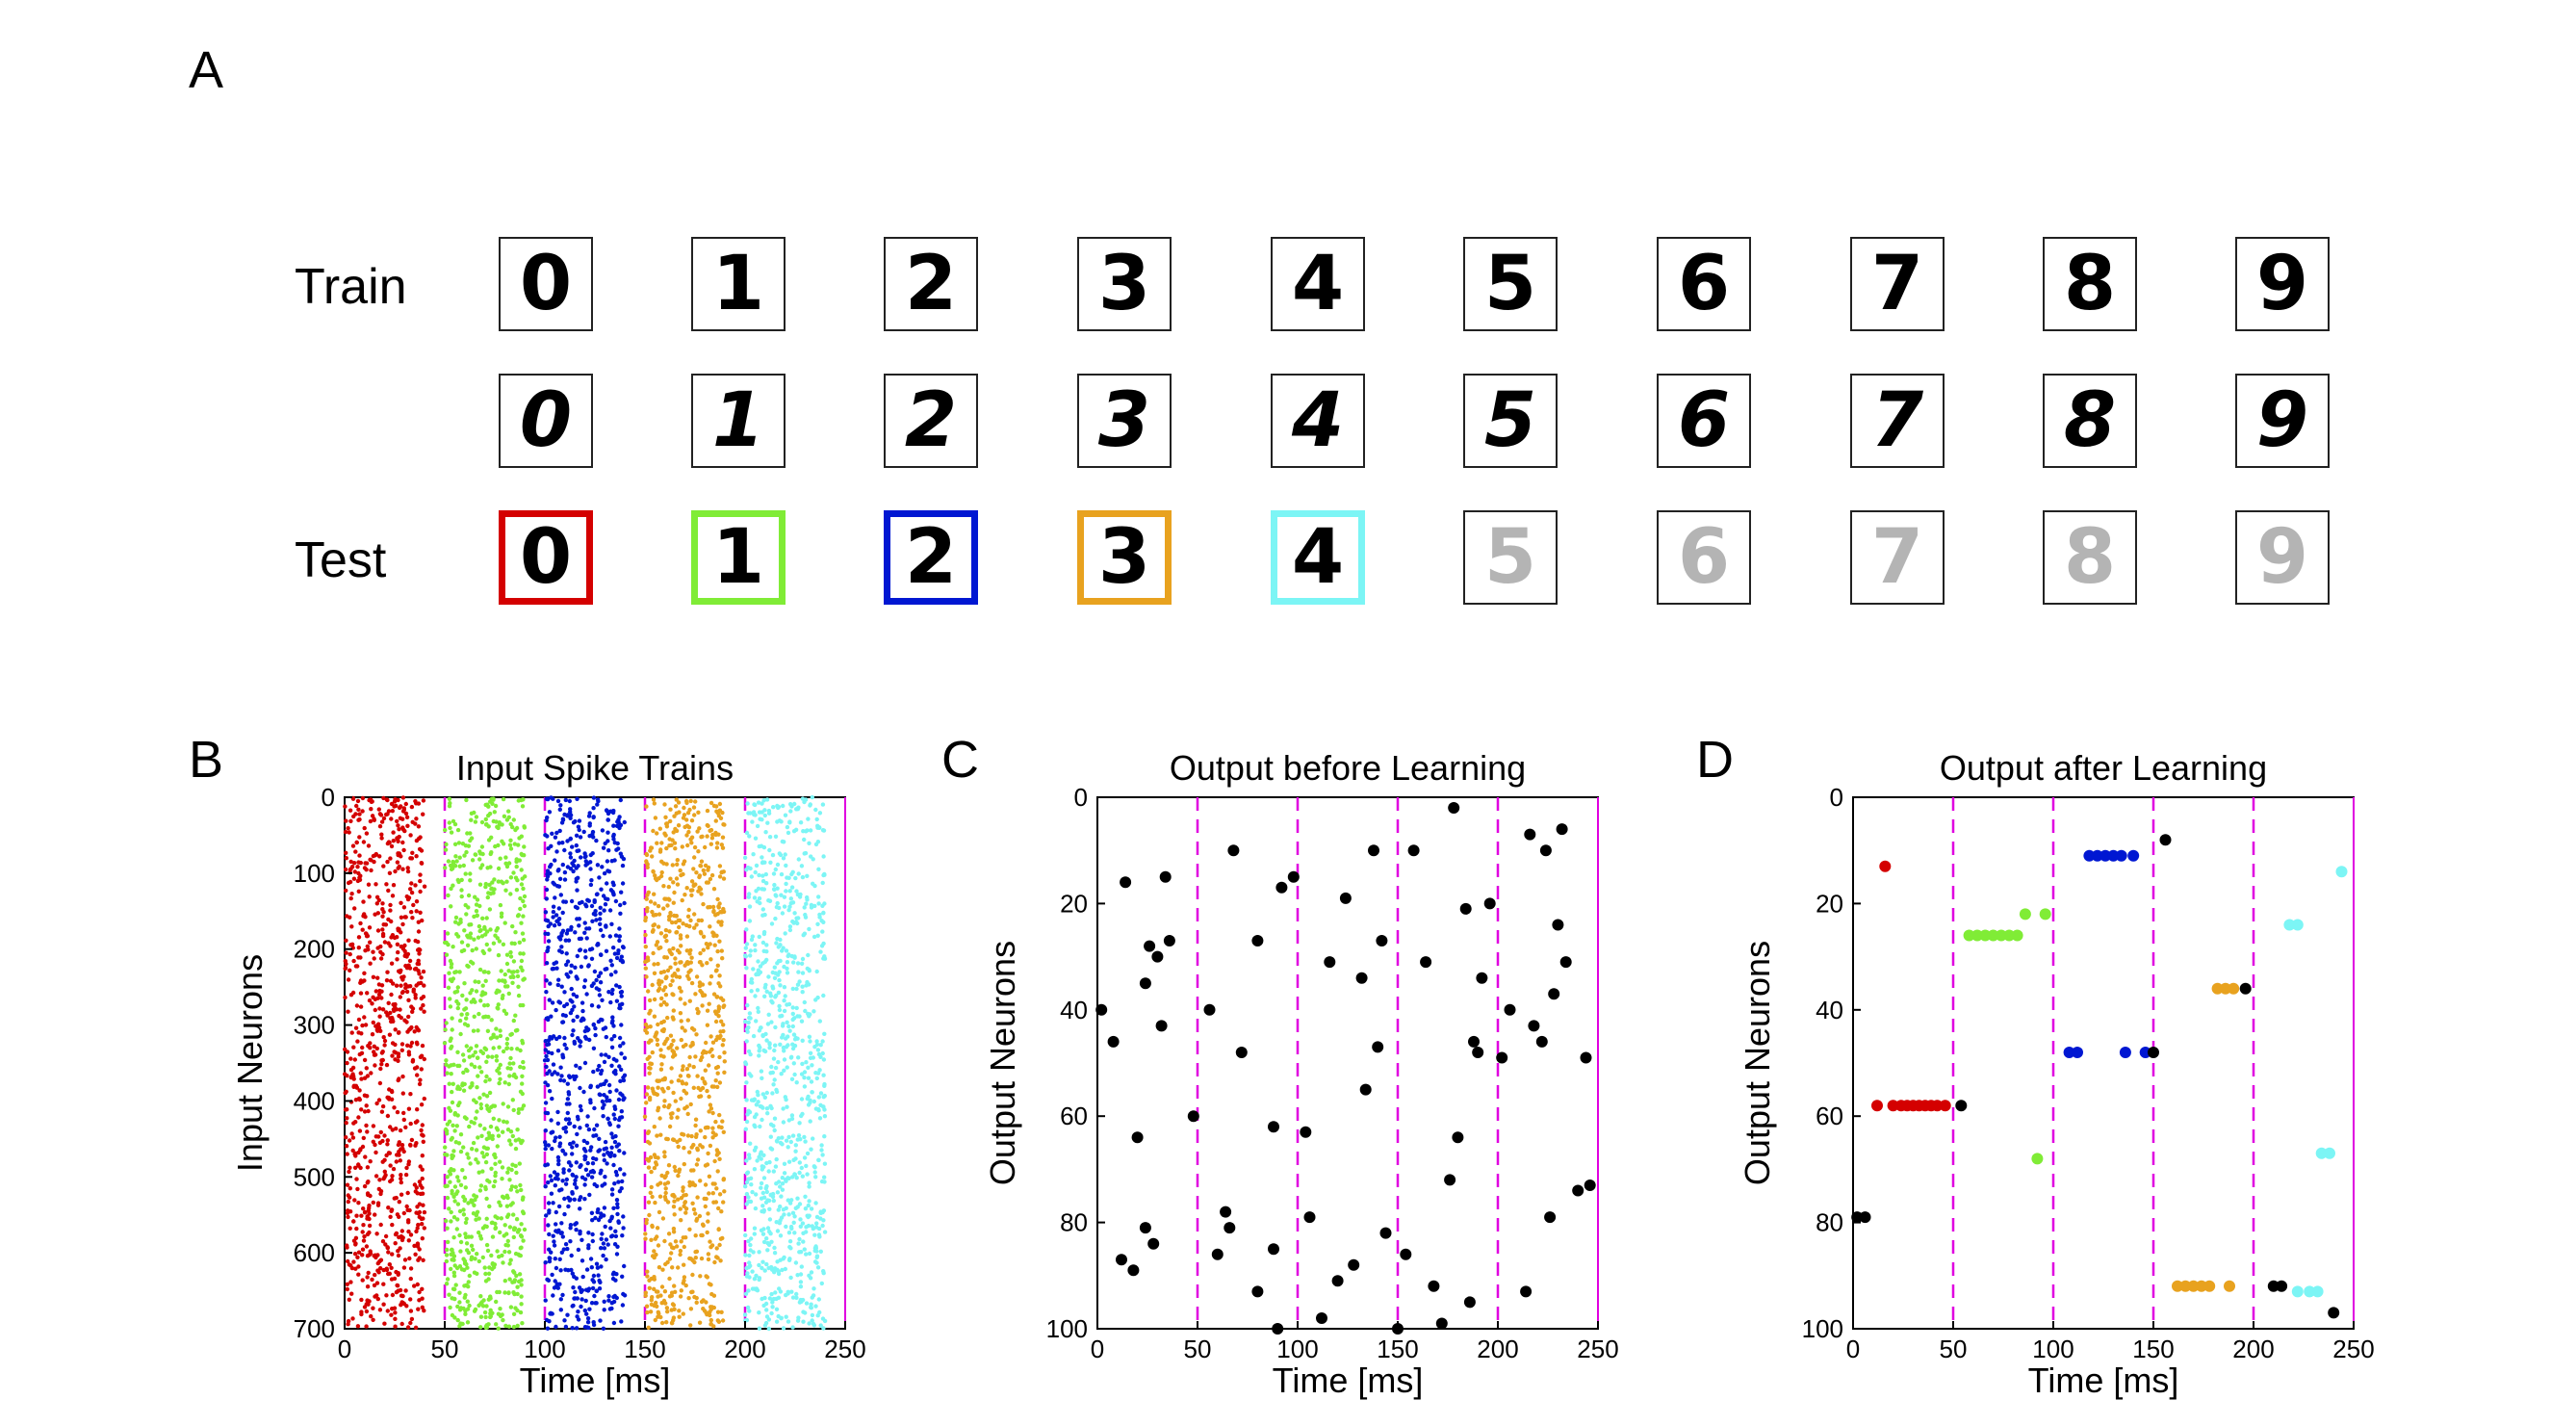 The width and height of the screenshot is (2576, 1426). What do you see at coordinates (1836, 797) in the screenshot?
I see `y-tick-label: 0` at bounding box center [1836, 797].